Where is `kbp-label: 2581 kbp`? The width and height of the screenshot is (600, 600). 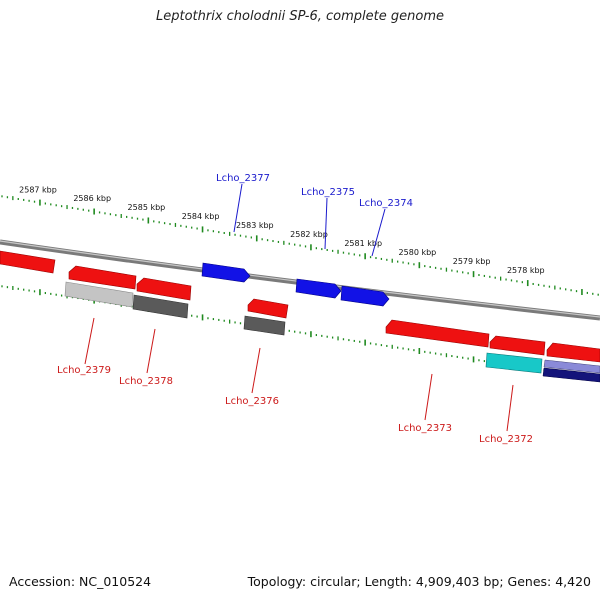 kbp-label: 2581 kbp is located at coordinates (363, 243).